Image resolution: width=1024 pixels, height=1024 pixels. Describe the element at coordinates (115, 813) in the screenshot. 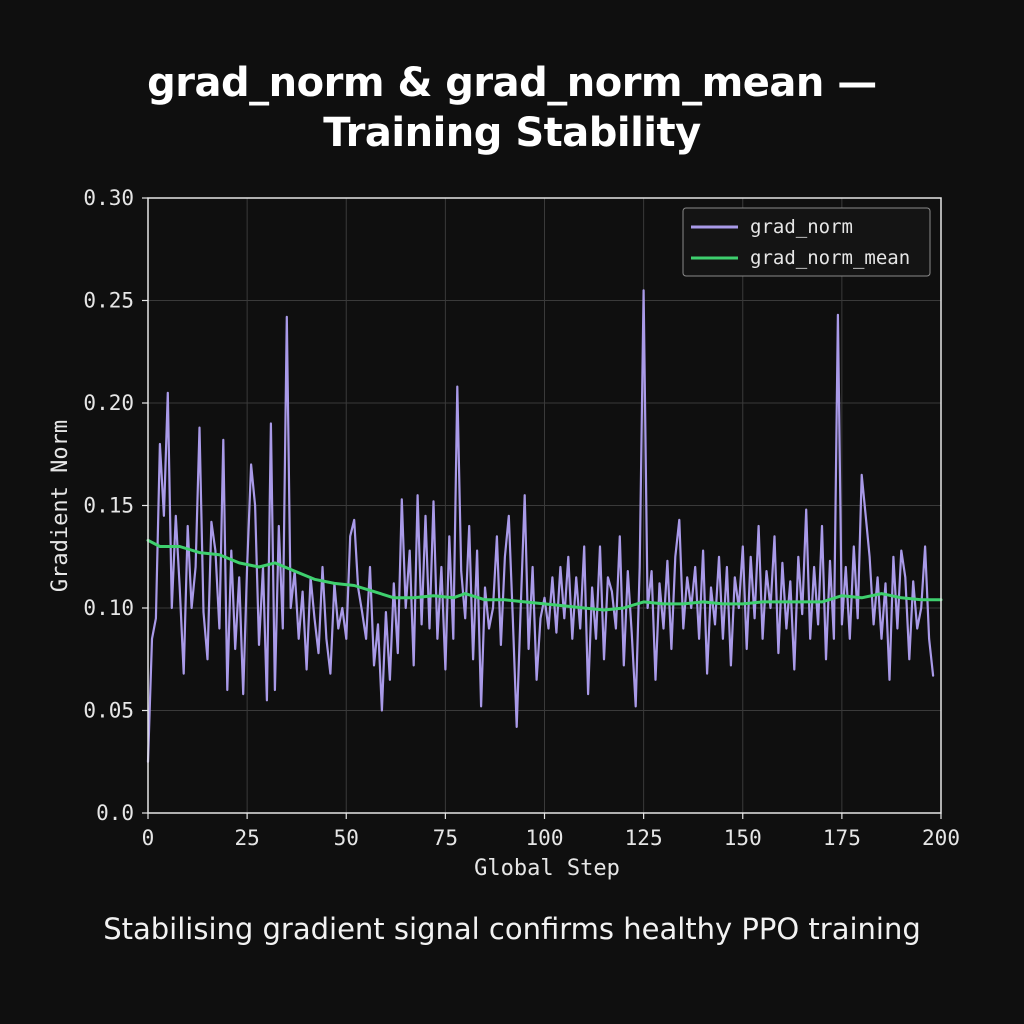

I see `y-tick-label: 0.0` at that location.